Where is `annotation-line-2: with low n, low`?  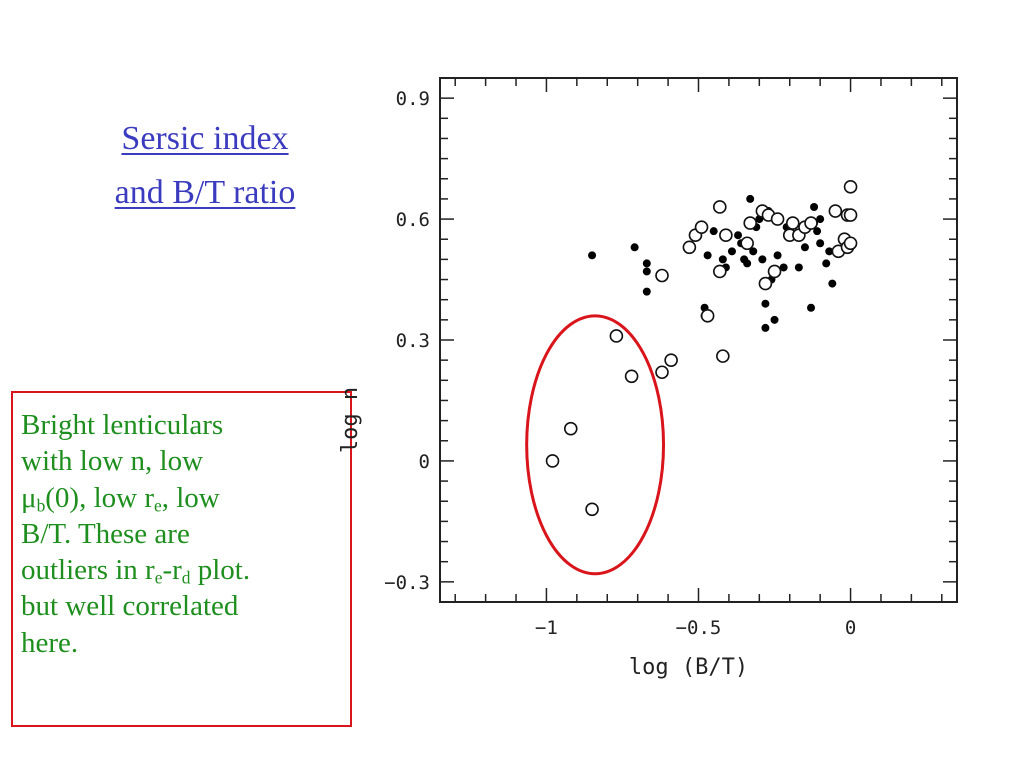 annotation-line-2: with low n, low is located at coordinates (112, 461).